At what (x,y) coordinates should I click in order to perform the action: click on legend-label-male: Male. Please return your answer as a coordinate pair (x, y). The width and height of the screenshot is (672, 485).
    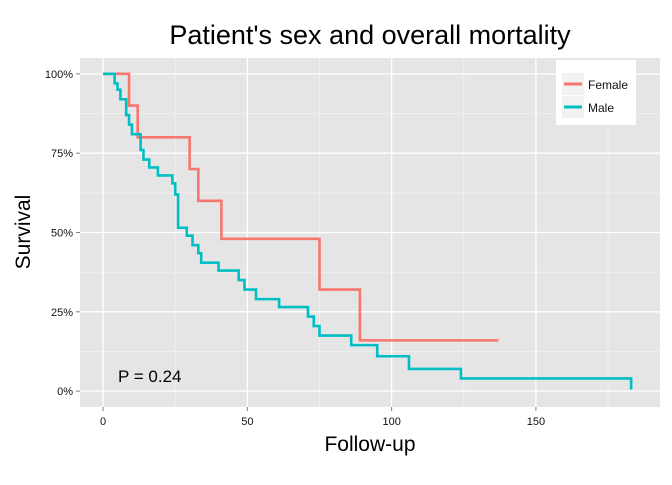
    Looking at the image, I should click on (601, 108).